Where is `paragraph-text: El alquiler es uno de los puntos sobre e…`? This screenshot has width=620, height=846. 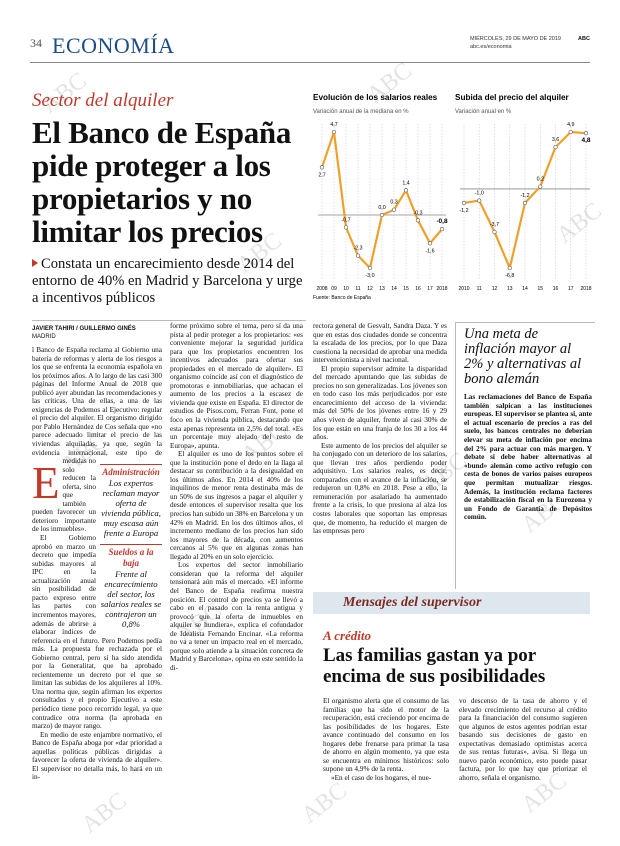 paragraph-text: El alquiler es uno de los puntos sobre e… is located at coordinates (236, 505).